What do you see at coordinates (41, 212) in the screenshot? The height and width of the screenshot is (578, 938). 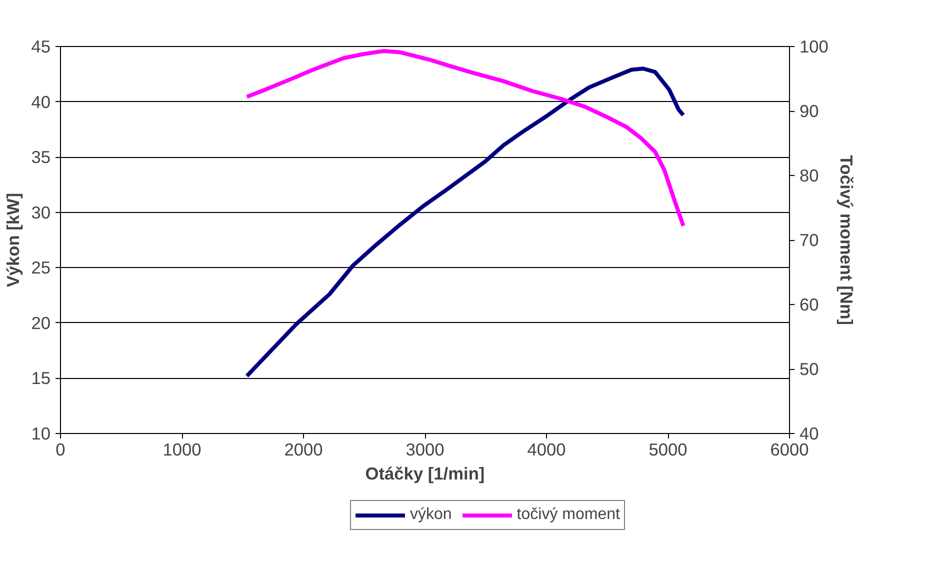 I see `y-tick-label: 30` at bounding box center [41, 212].